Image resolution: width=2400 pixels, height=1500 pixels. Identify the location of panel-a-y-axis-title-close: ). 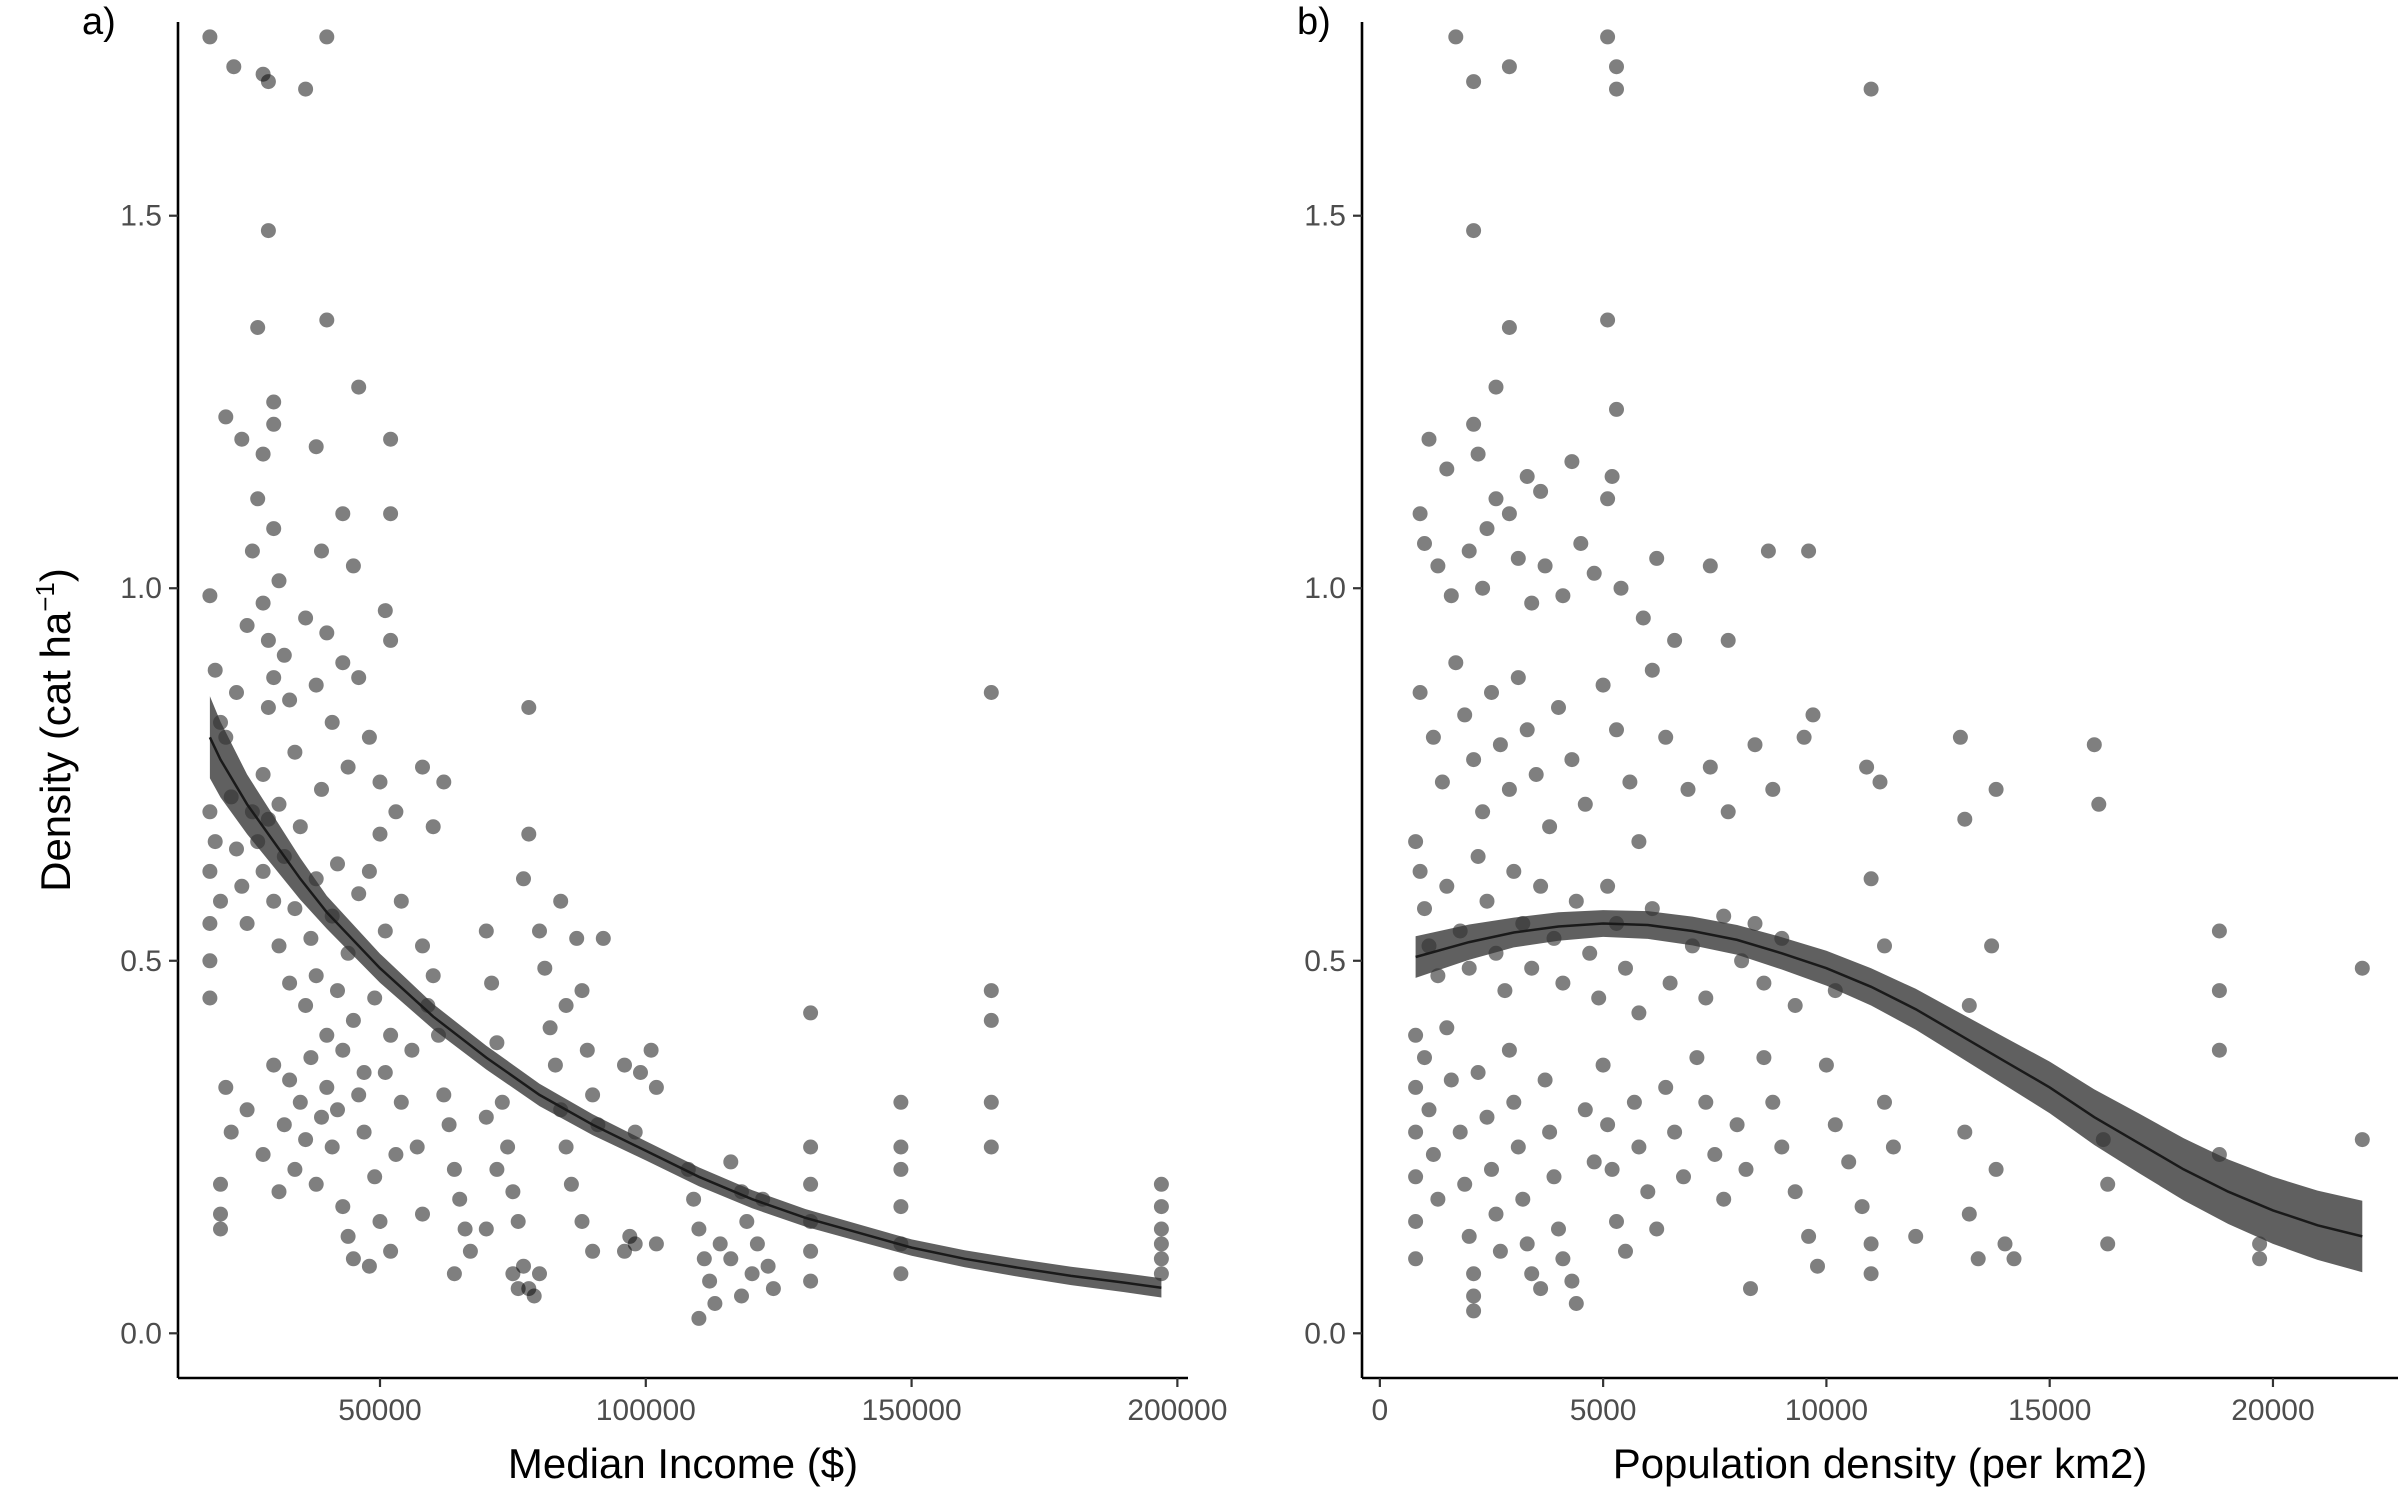
(55, 575).